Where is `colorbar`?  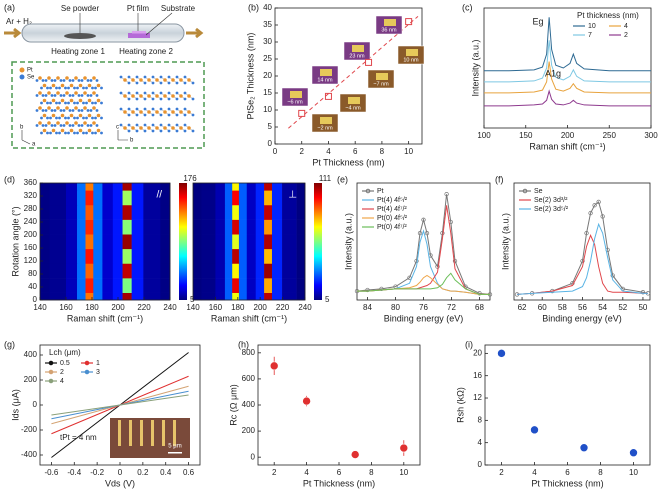
colorbar is located at coordinates (183, 241).